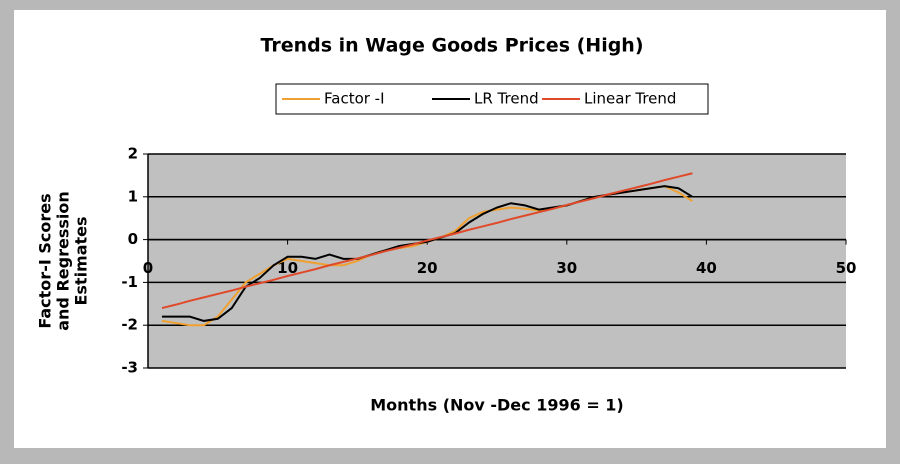 Image resolution: width=900 pixels, height=464 pixels. What do you see at coordinates (45, 260) in the screenshot?
I see `y-axis-label-line: Factor-I Scores` at bounding box center [45, 260].